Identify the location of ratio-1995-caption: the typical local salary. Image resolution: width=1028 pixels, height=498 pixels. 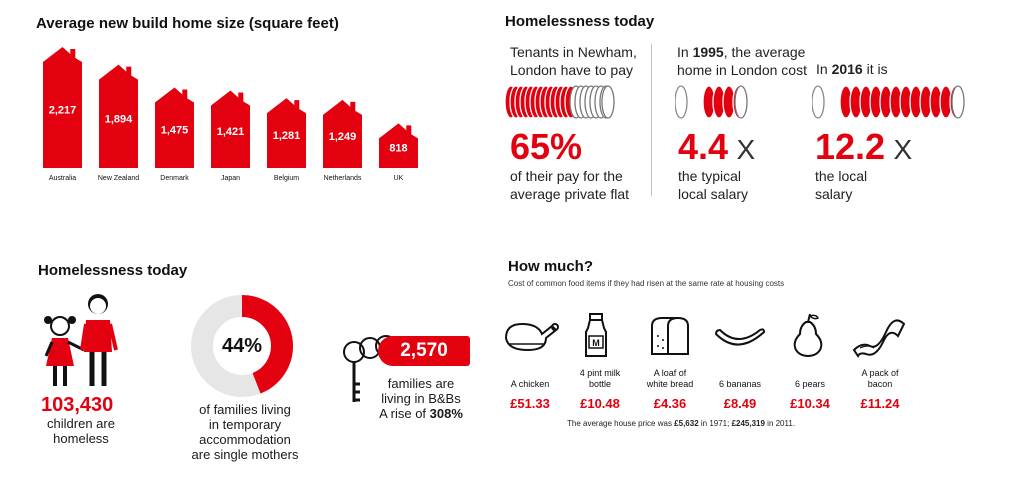
(713, 185).